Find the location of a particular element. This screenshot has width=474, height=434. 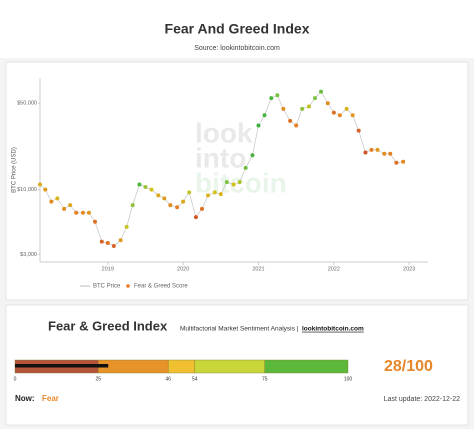

gauge-tick-label: 75 is located at coordinates (265, 379).